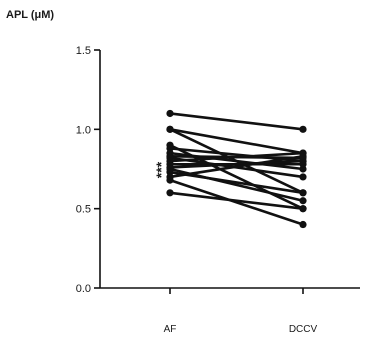 This screenshot has width=365, height=345. What do you see at coordinates (83, 51) in the screenshot?
I see `y-tick-label: 1.5` at bounding box center [83, 51].